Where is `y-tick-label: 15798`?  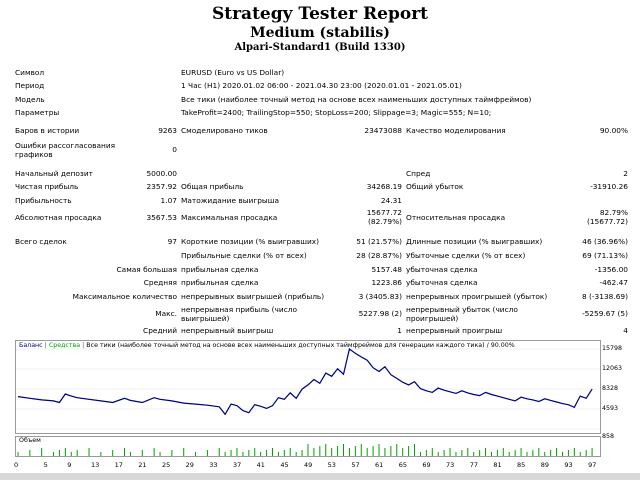 y-tick-label: 15798 is located at coordinates (612, 348).